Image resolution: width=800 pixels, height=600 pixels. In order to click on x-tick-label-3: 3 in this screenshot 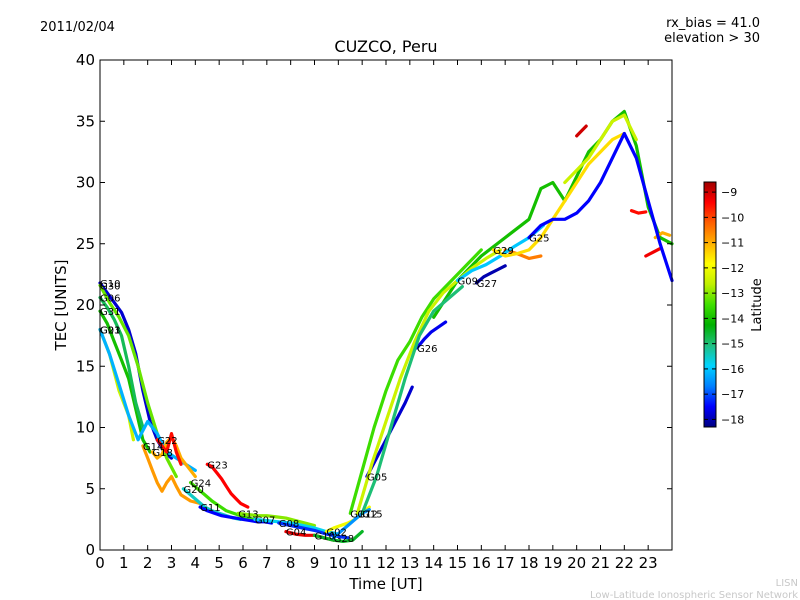, I will do `click(172, 563)`.